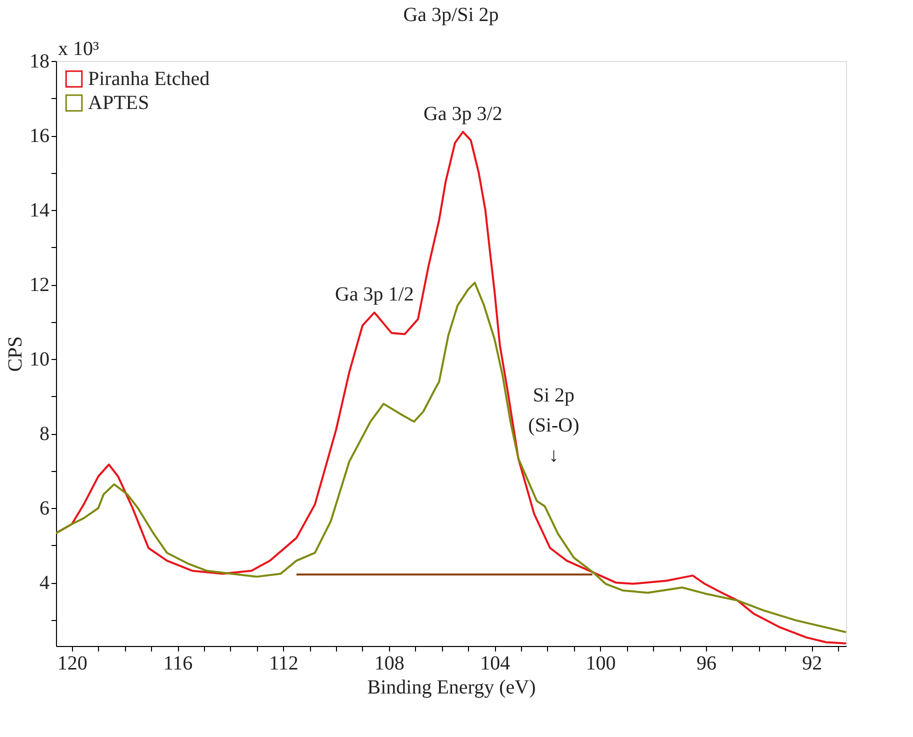  I want to click on y-tick-label: 4, so click(45, 583).